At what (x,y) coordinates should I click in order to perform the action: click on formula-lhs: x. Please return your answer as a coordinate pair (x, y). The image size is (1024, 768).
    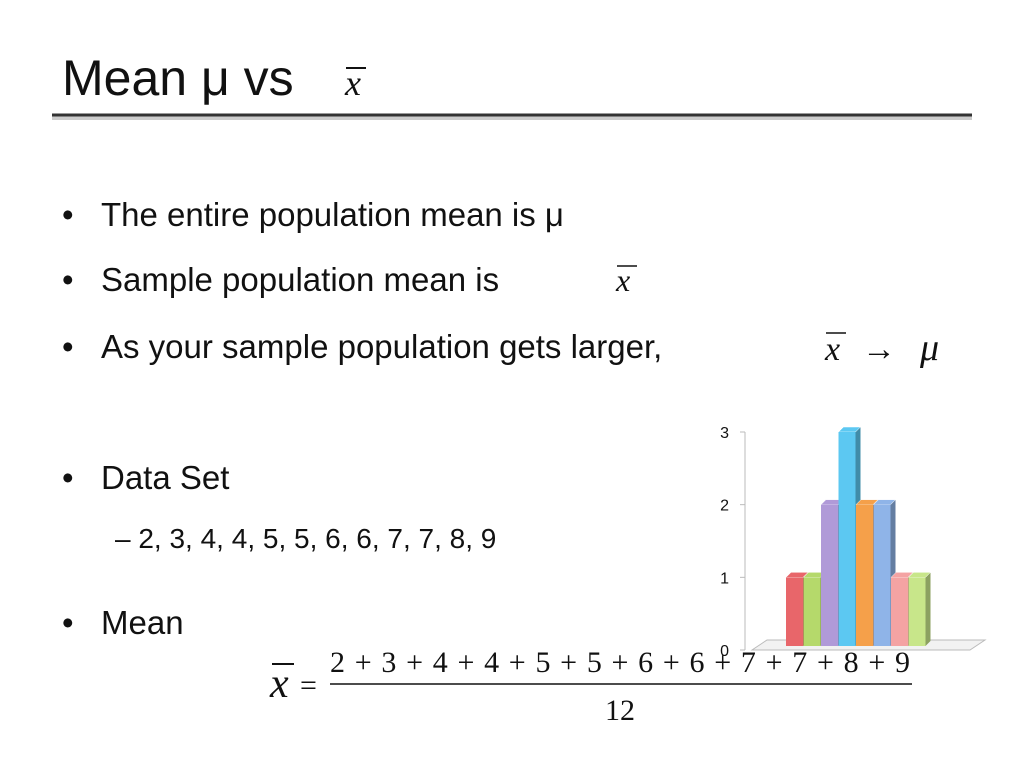
    Looking at the image, I should click on (279, 684).